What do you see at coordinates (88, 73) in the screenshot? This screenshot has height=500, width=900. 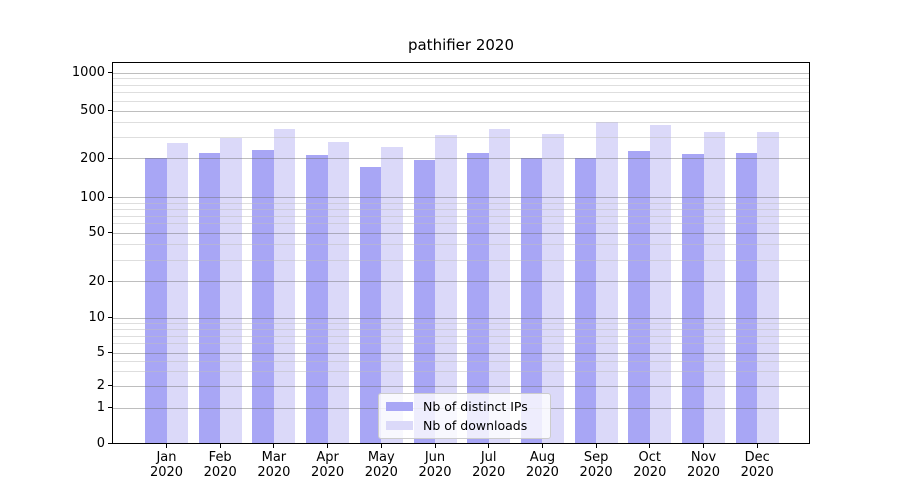 I see `y-tick-label: 1000` at bounding box center [88, 73].